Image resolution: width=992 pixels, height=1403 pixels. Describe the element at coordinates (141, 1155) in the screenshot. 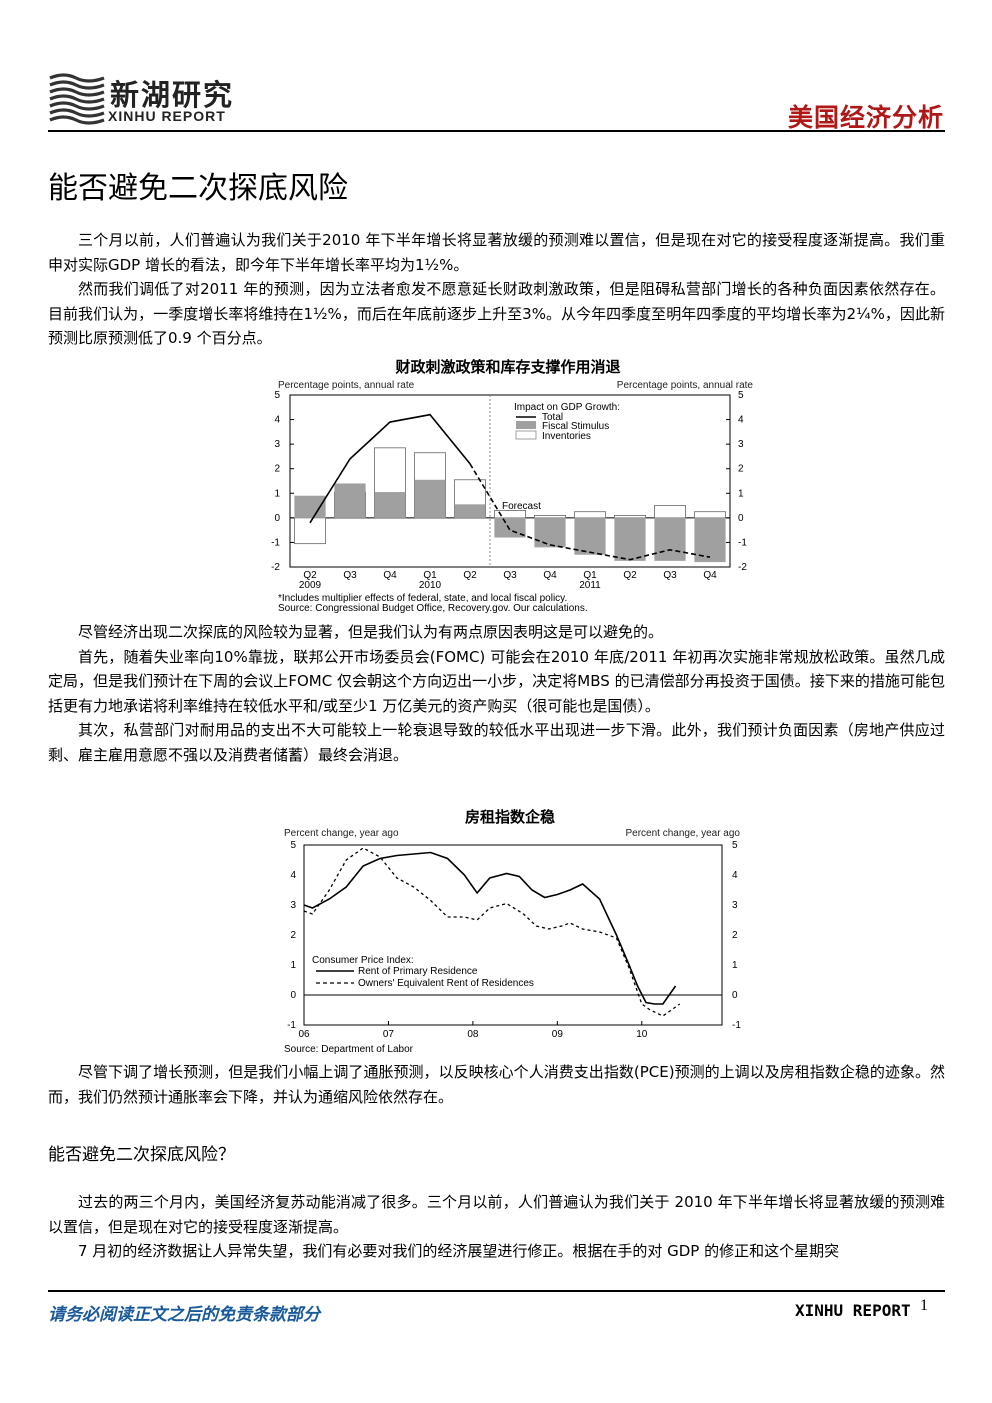

I see `section-heading: 能否避免二次探底风险？` at that location.